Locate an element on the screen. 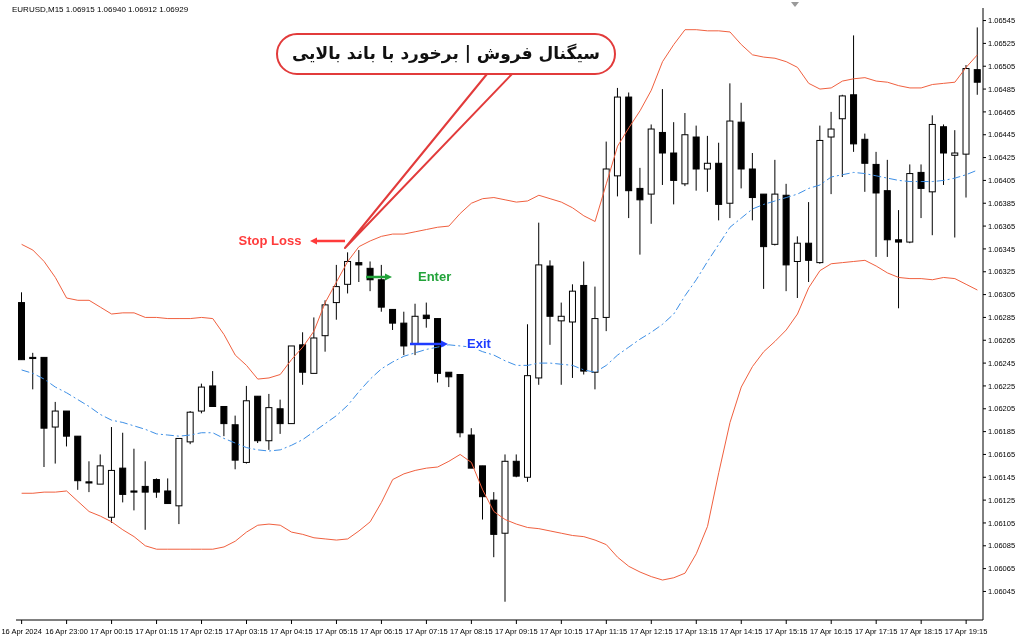 The image size is (1024, 639). annotation: سیگنال فروش | برخورد با باند بالایی is located at coordinates (446, 53).